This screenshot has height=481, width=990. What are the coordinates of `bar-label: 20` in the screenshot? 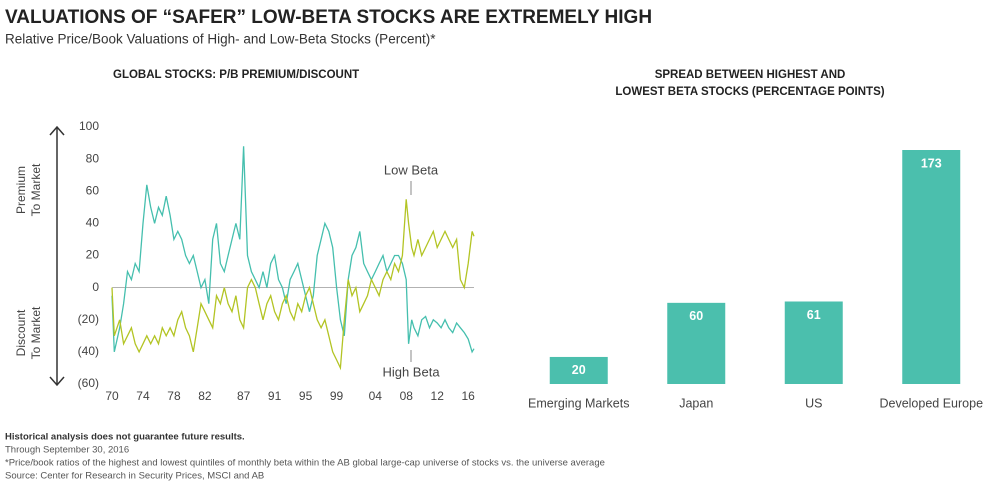 It's located at (579, 370).